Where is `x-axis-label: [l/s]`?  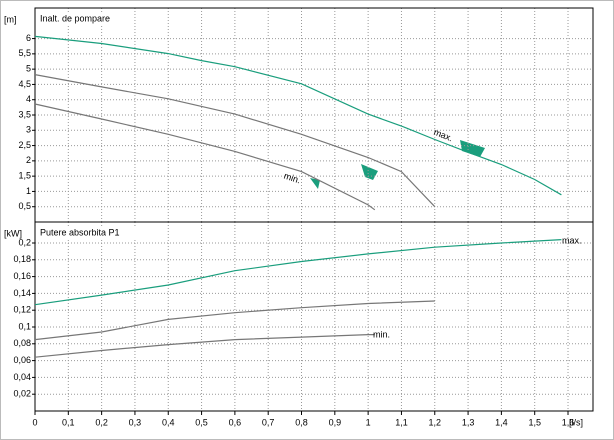
x-axis-label: [l/s] is located at coordinates (576, 422).